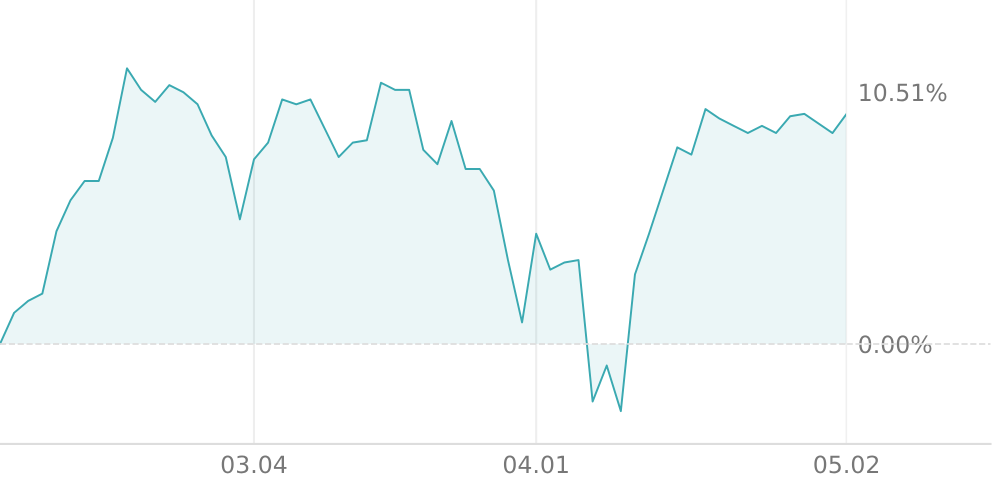  I want to click on y-tick-label: 10.51%, so click(903, 92).